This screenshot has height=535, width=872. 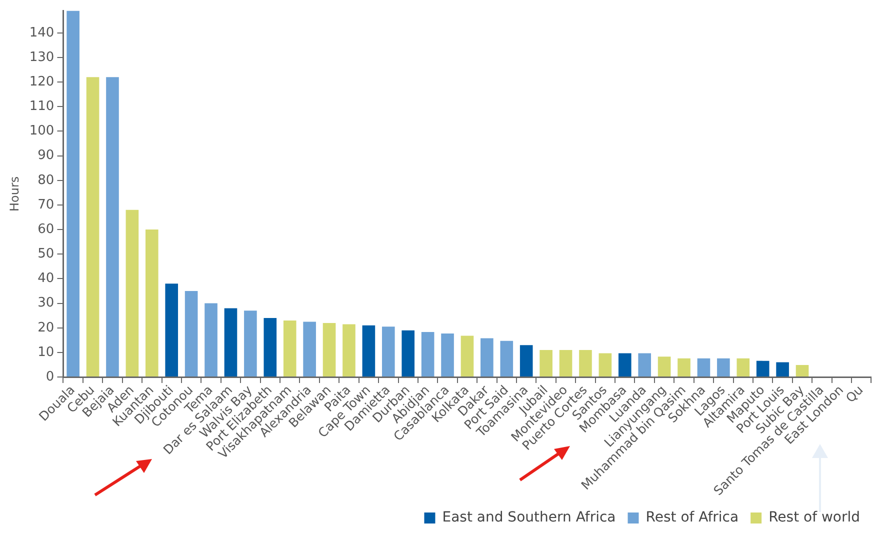 What do you see at coordinates (46, 303) in the screenshot?
I see `y-tick-label: 30` at bounding box center [46, 303].